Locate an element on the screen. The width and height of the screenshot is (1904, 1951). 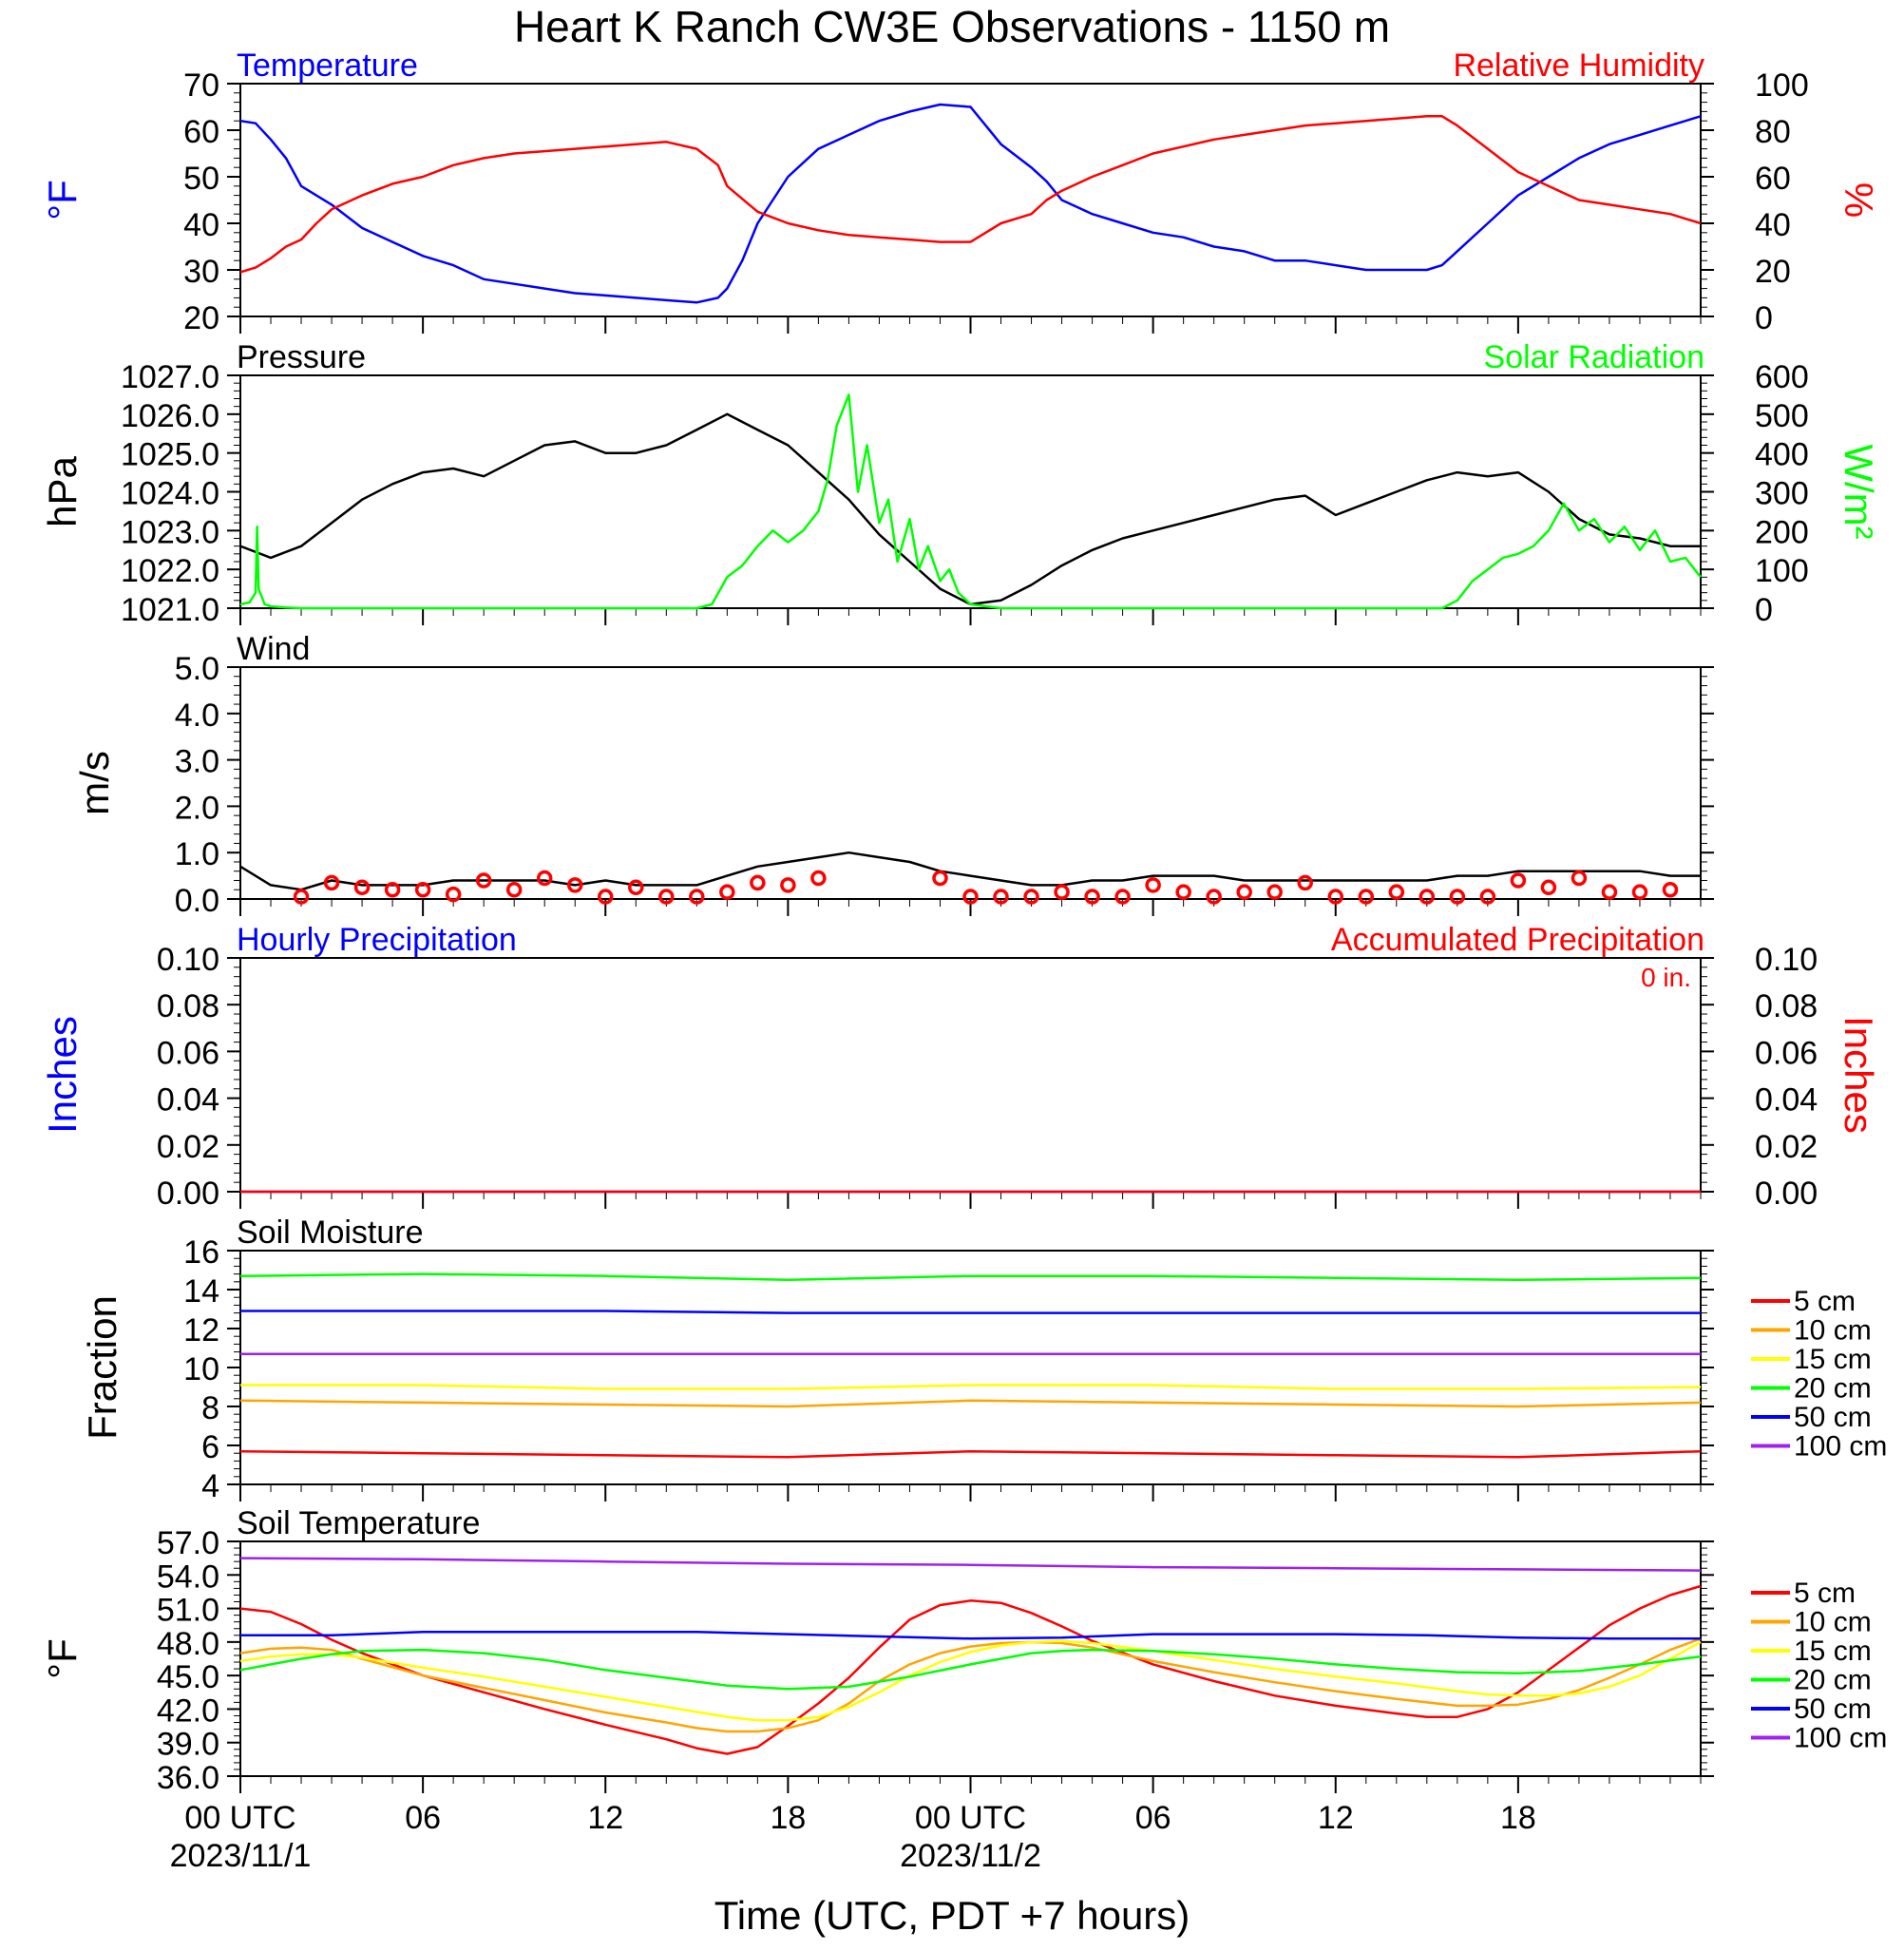
y-right-tick-label: 500 is located at coordinates (1782, 416).